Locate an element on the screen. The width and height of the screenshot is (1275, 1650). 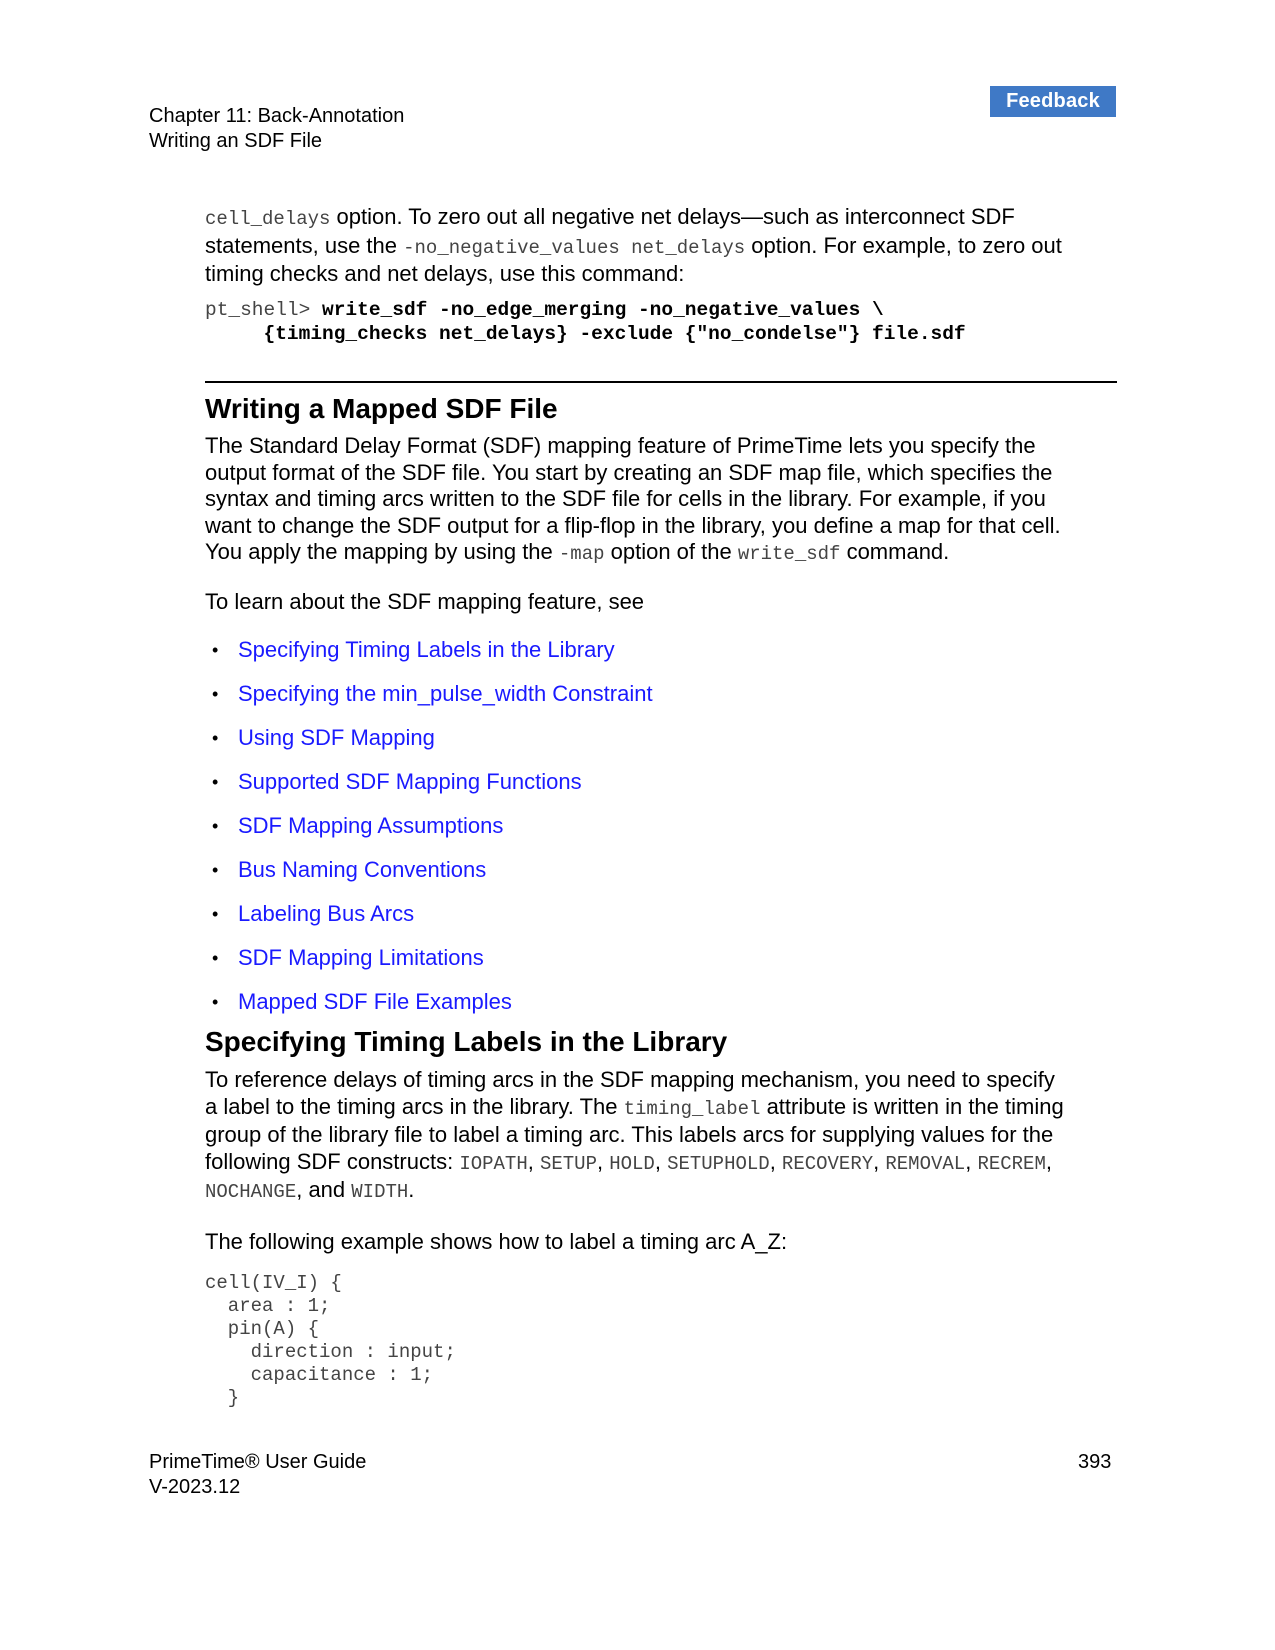
text: following SDF constructs: is located at coordinates (332, 1161).